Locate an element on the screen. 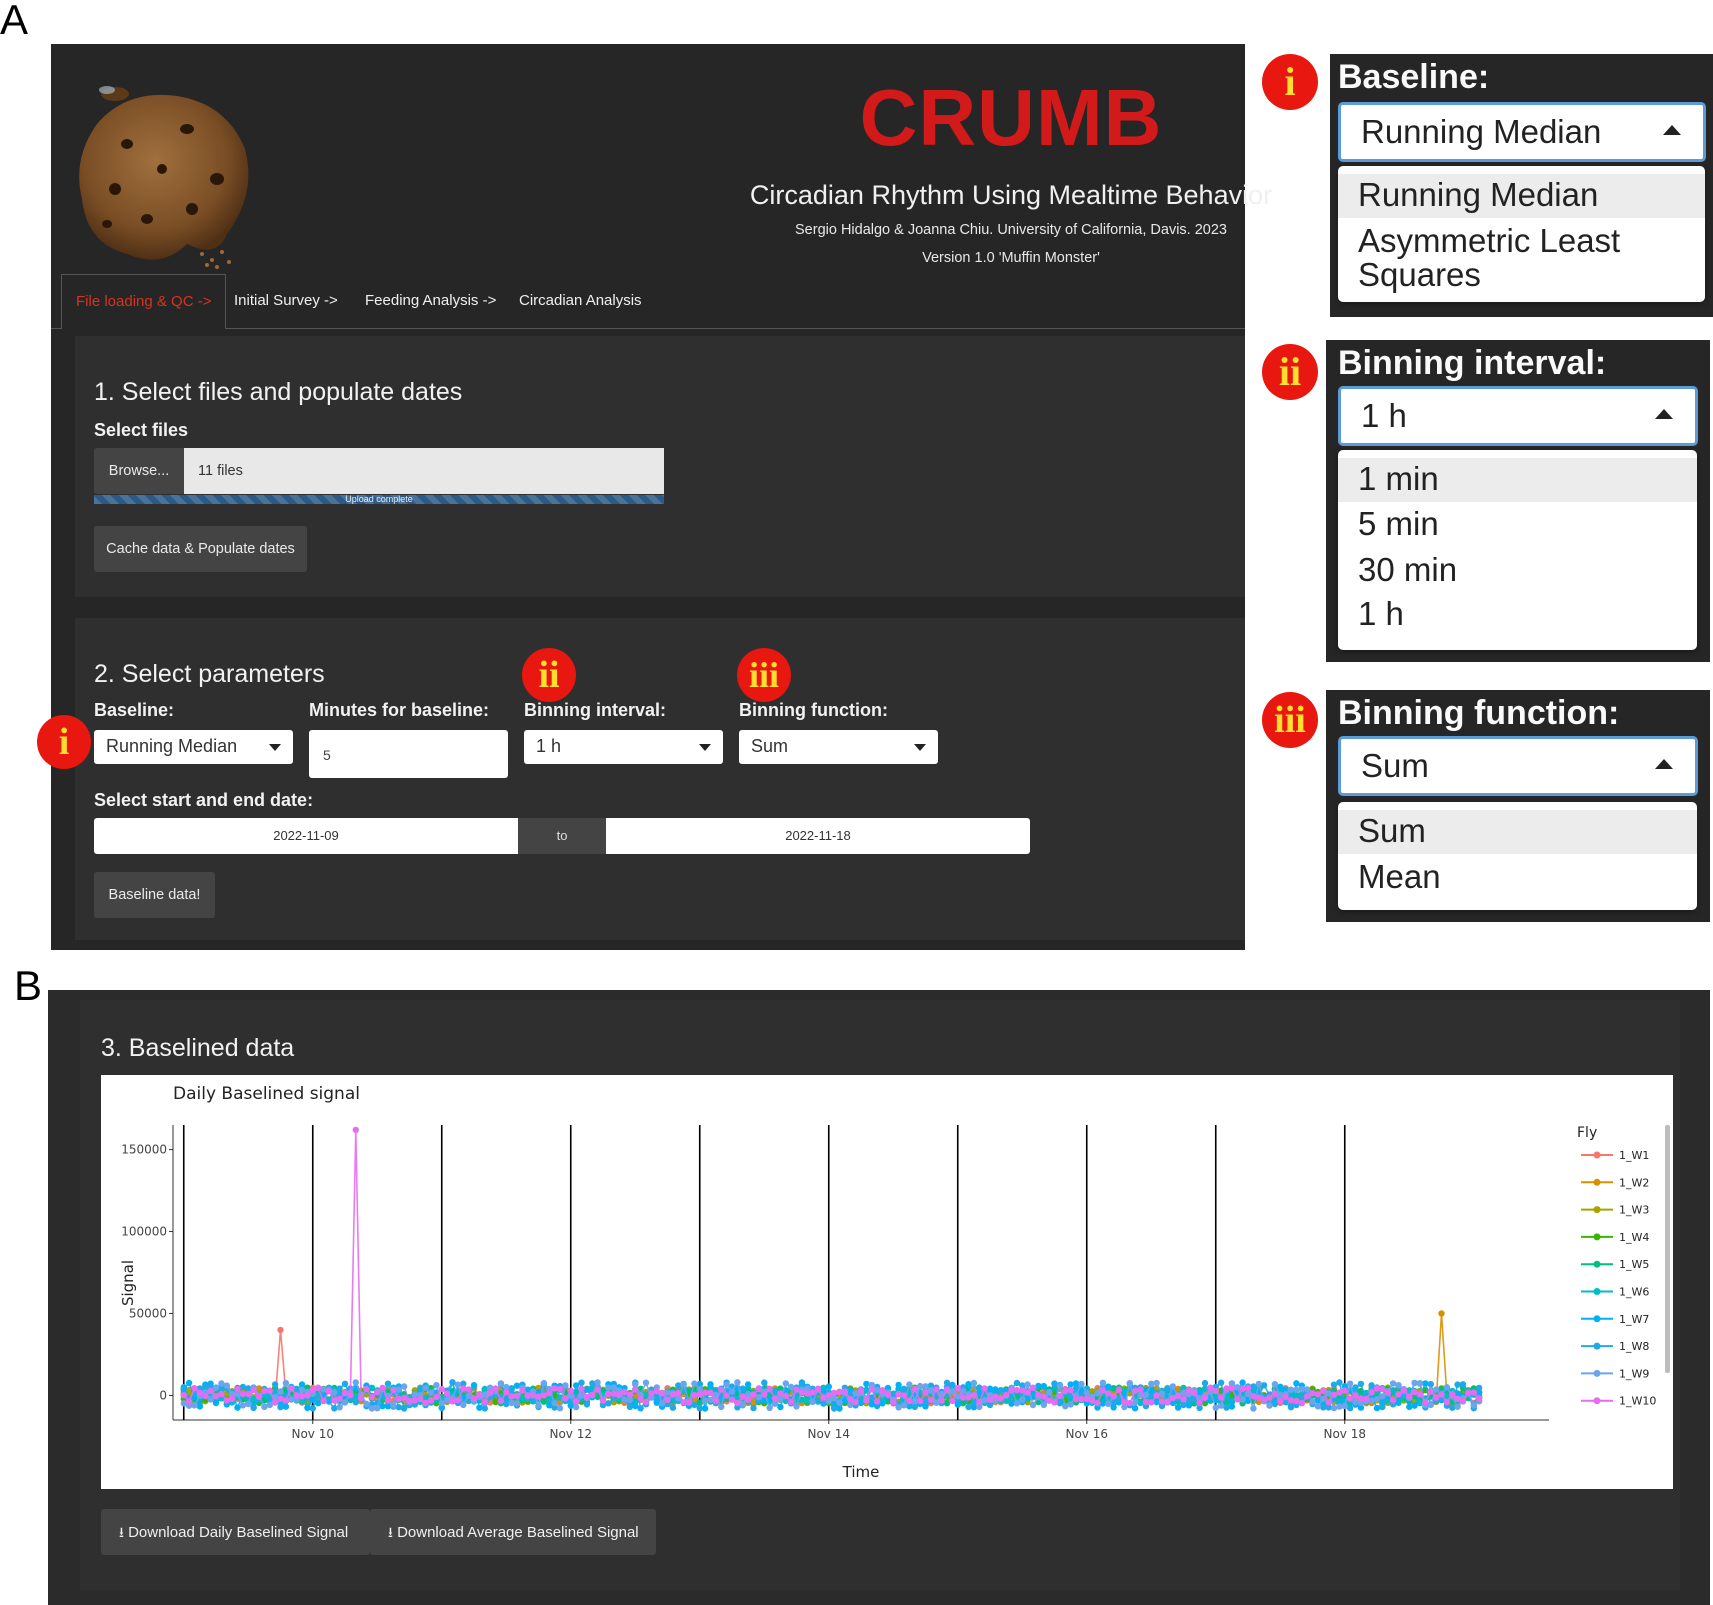 The width and height of the screenshot is (1713, 1605). badge-ii-binning-interval: ii is located at coordinates (549, 675).